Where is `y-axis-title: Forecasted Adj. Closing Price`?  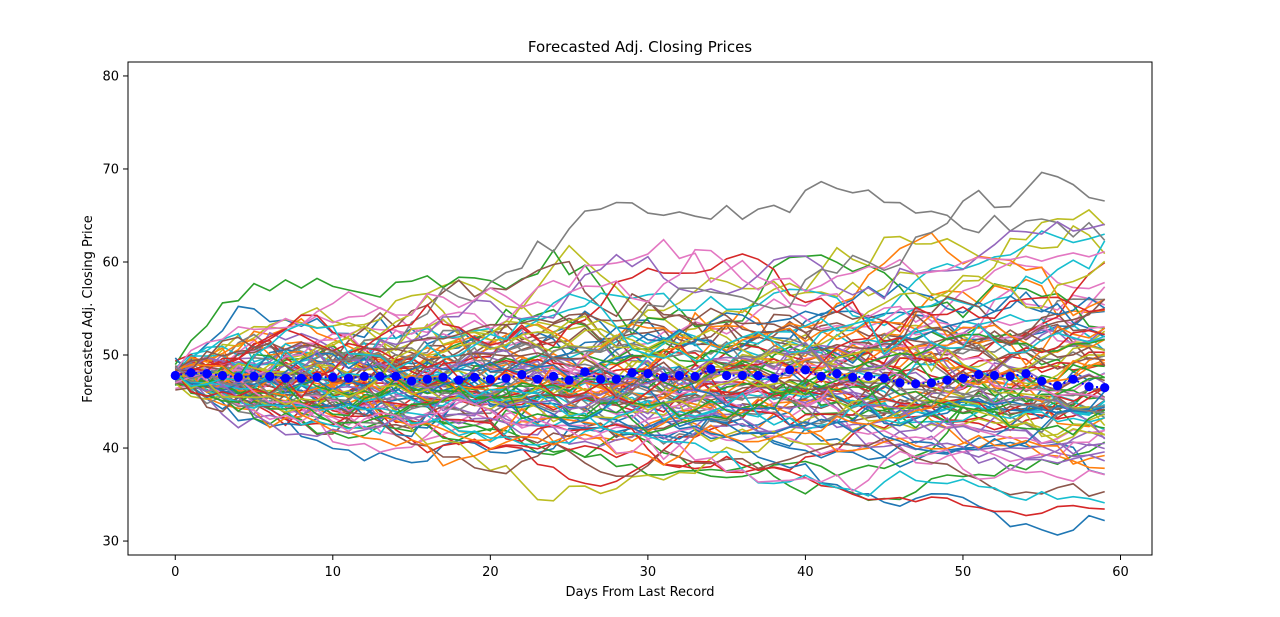 y-axis-title: Forecasted Adj. Closing Price is located at coordinates (88, 309).